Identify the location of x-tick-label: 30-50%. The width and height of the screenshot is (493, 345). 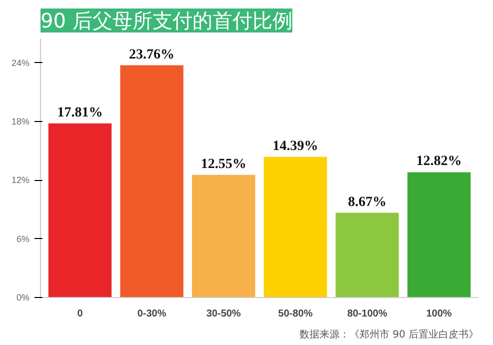
(223, 314).